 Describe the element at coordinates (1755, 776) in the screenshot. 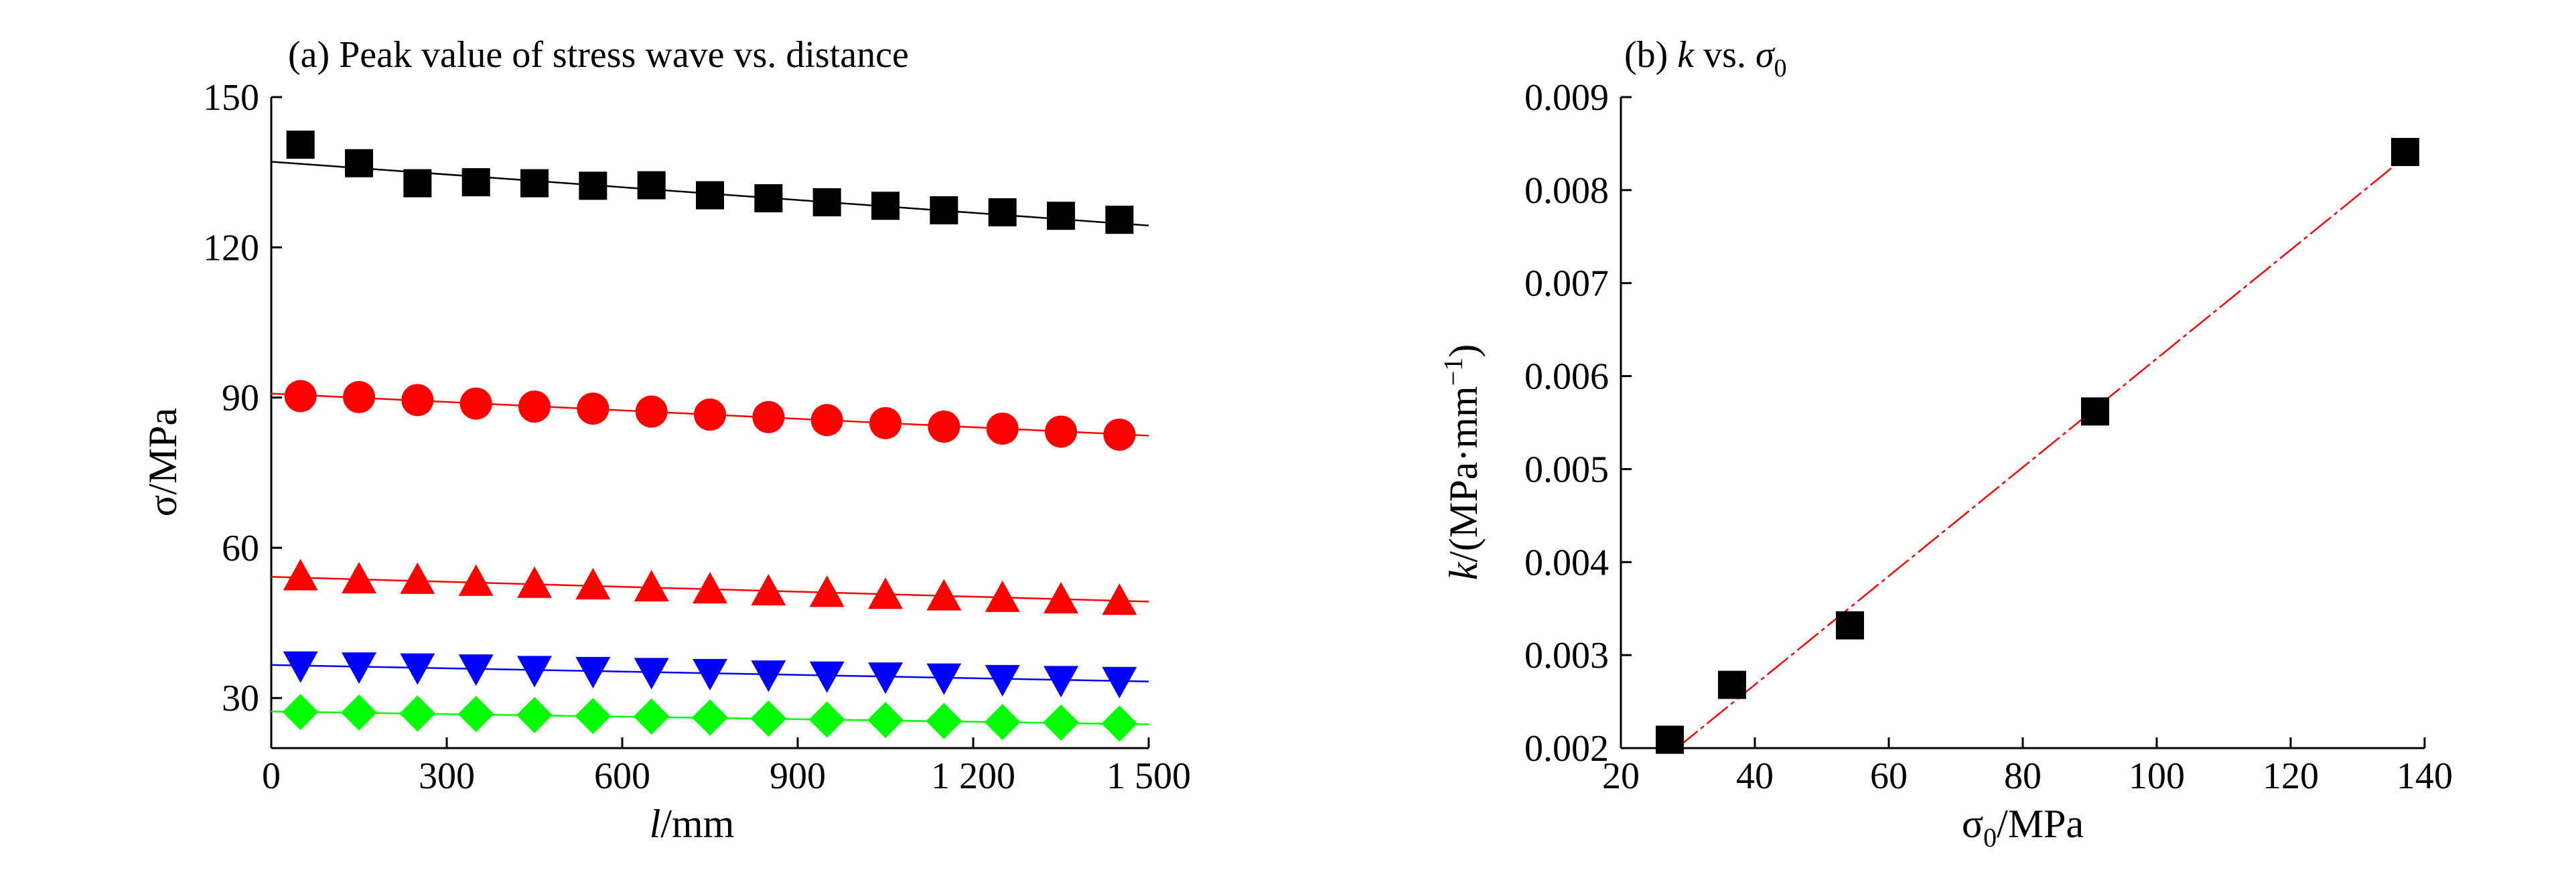

I see `x-tick-label: 40` at that location.